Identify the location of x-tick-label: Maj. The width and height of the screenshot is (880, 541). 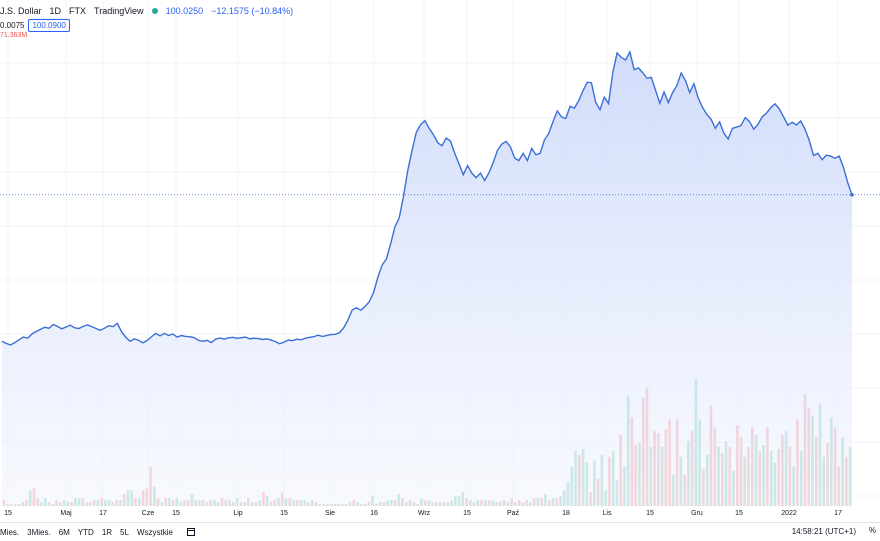
(66, 513).